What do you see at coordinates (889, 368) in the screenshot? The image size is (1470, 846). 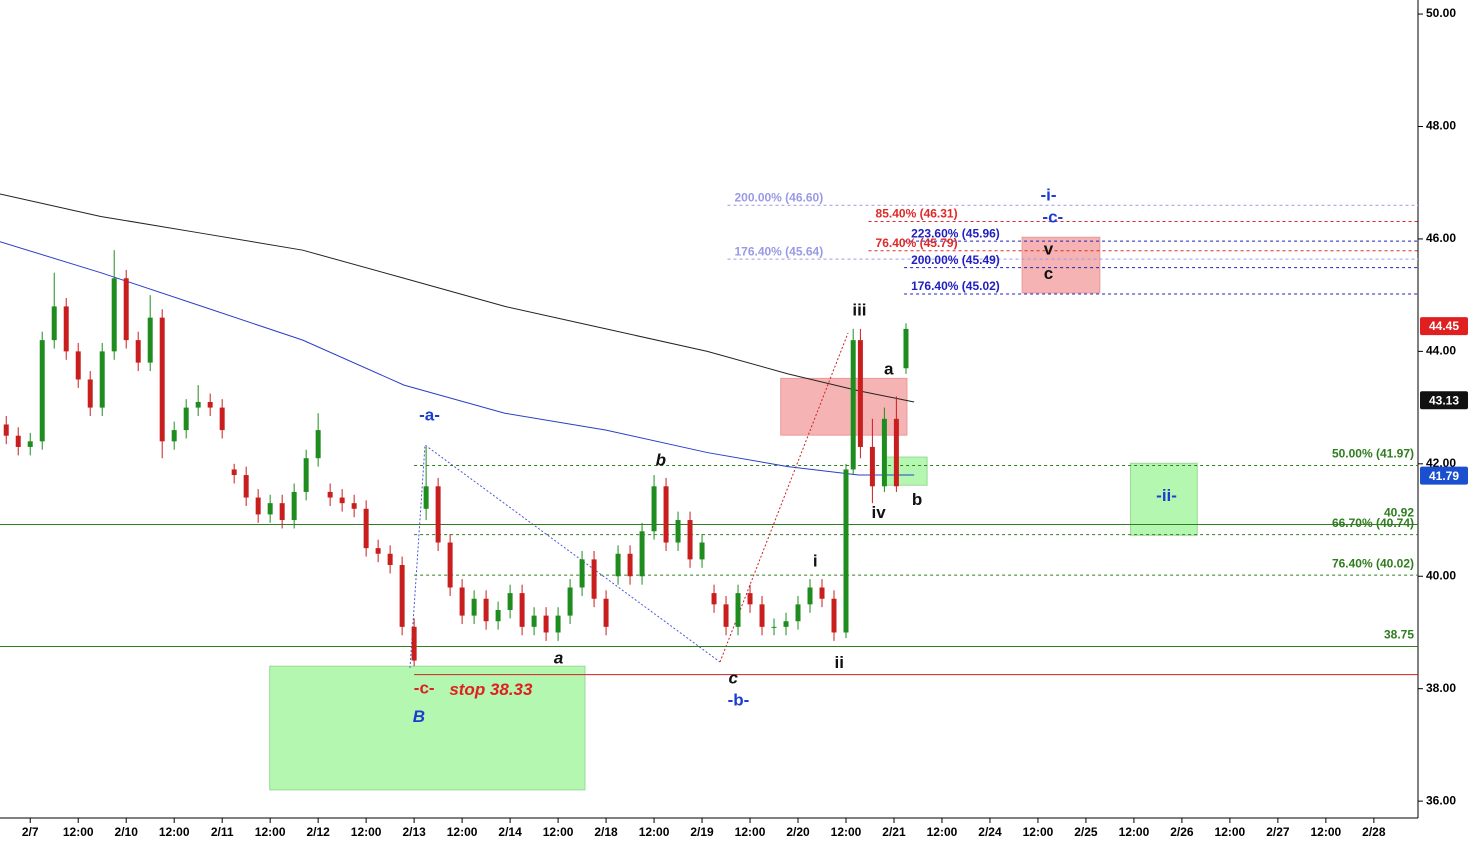 I see `wave-label: a` at bounding box center [889, 368].